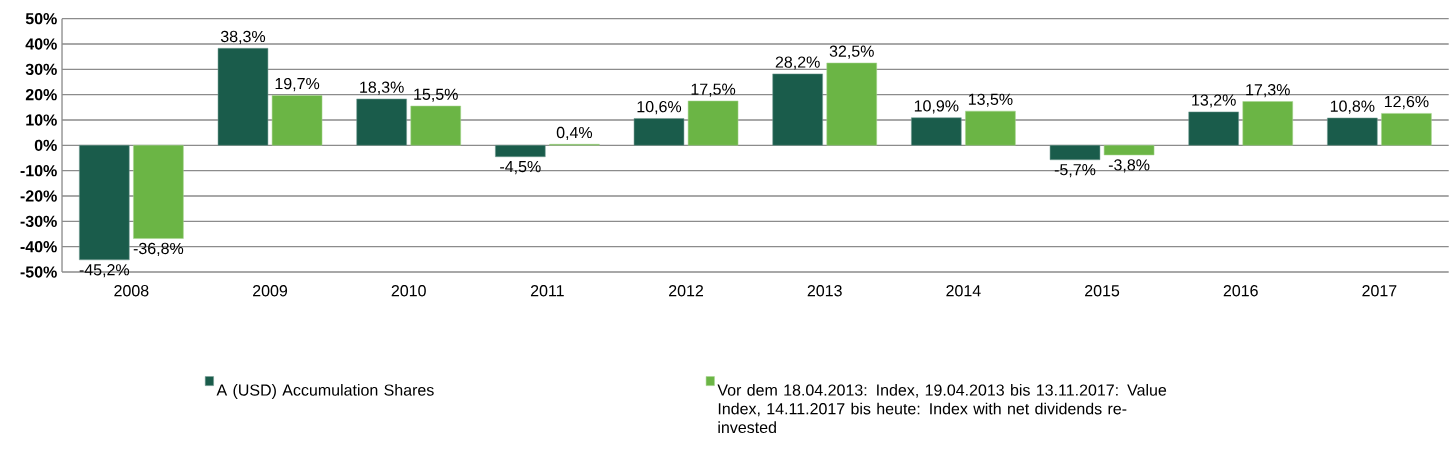 The width and height of the screenshot is (1451, 456). Describe the element at coordinates (436, 95) in the screenshot. I see `data-label: 15,5%` at that location.